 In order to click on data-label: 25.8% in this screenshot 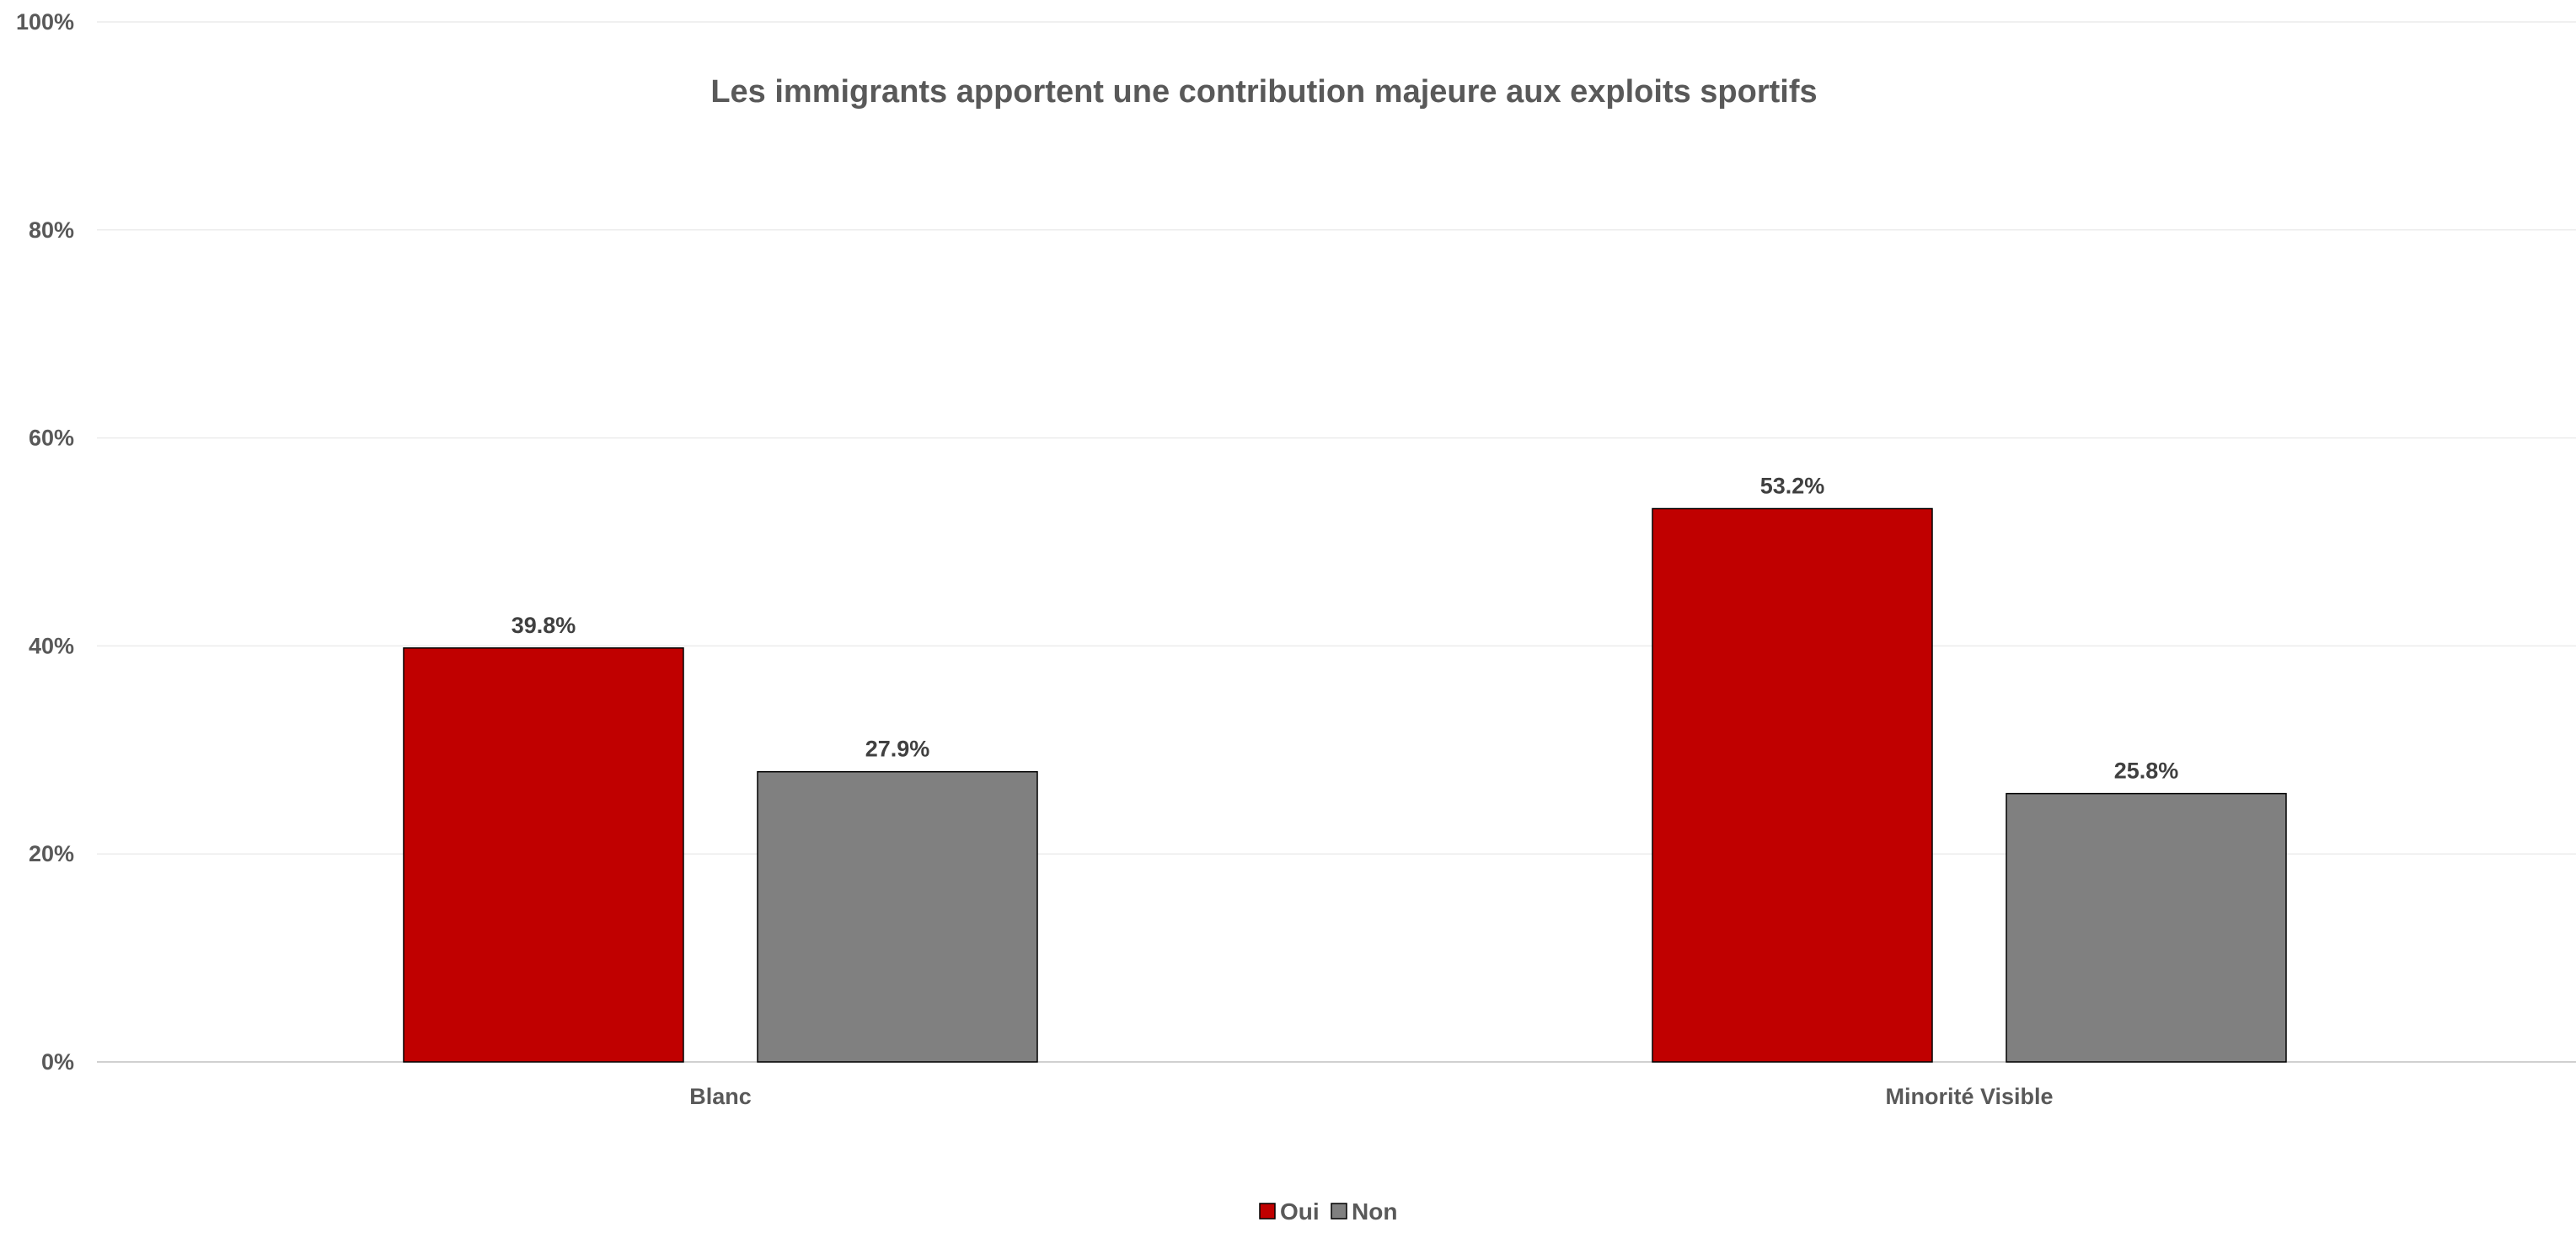, I will do `click(2146, 771)`.